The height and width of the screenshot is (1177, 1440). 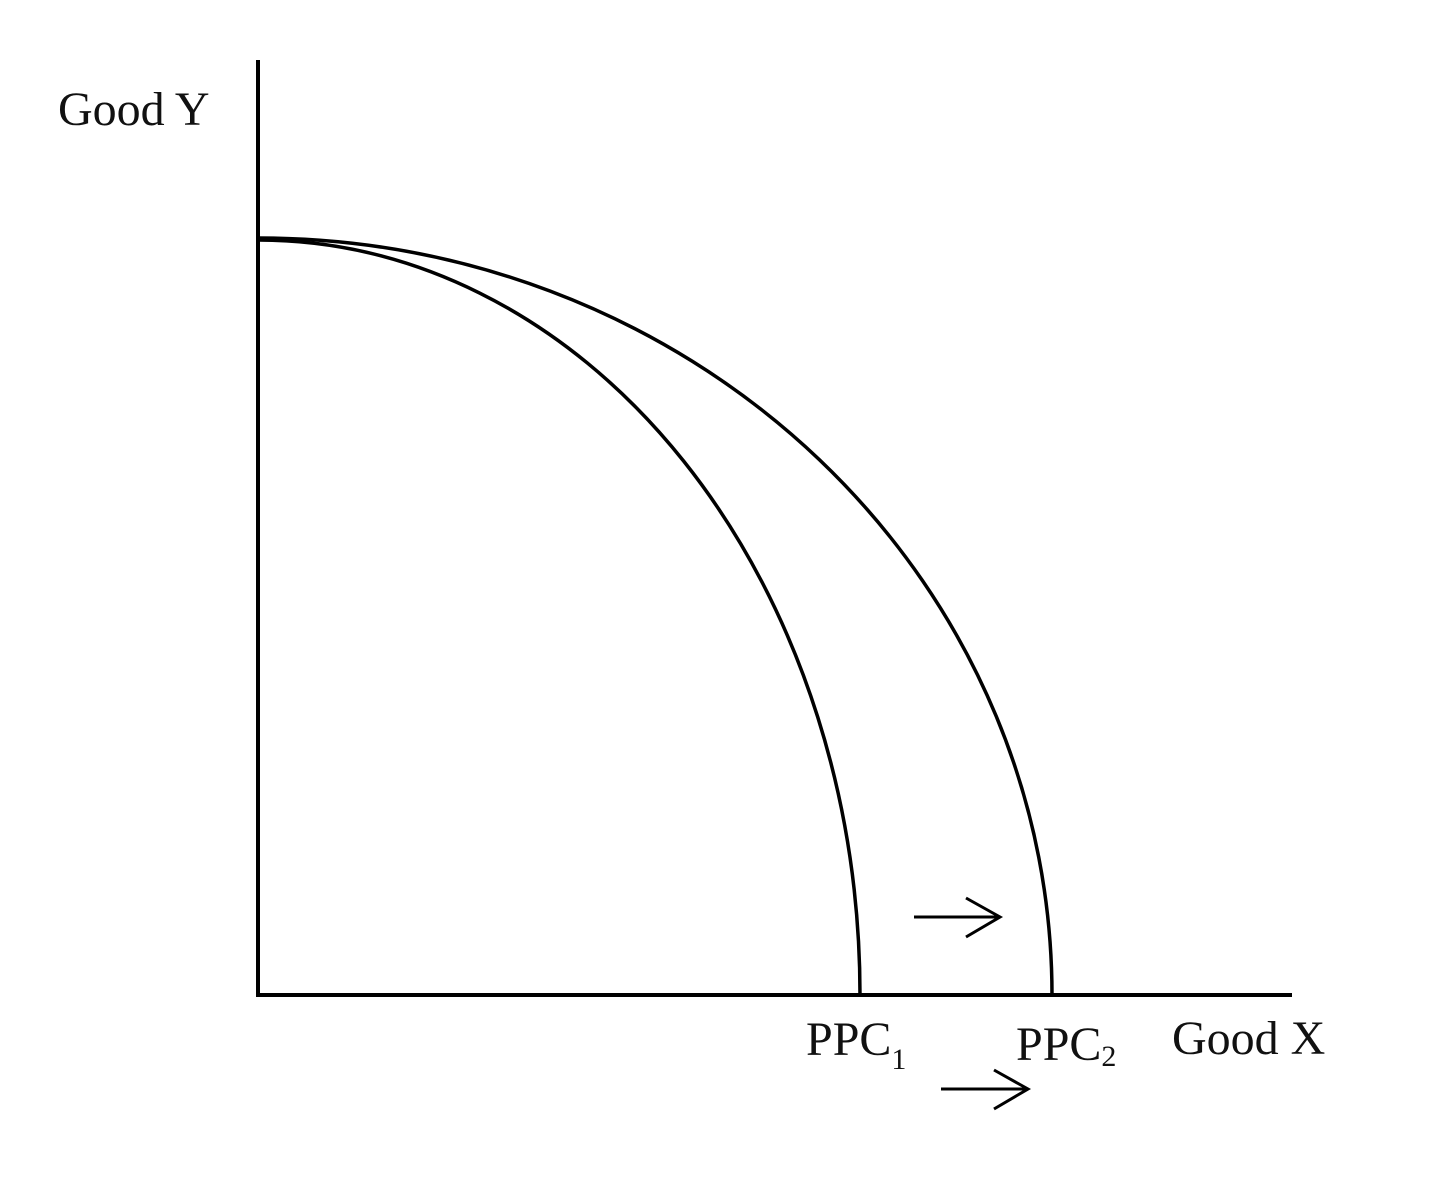 I want to click on ppc2-label-name: PPC, so click(x=1058, y=1044).